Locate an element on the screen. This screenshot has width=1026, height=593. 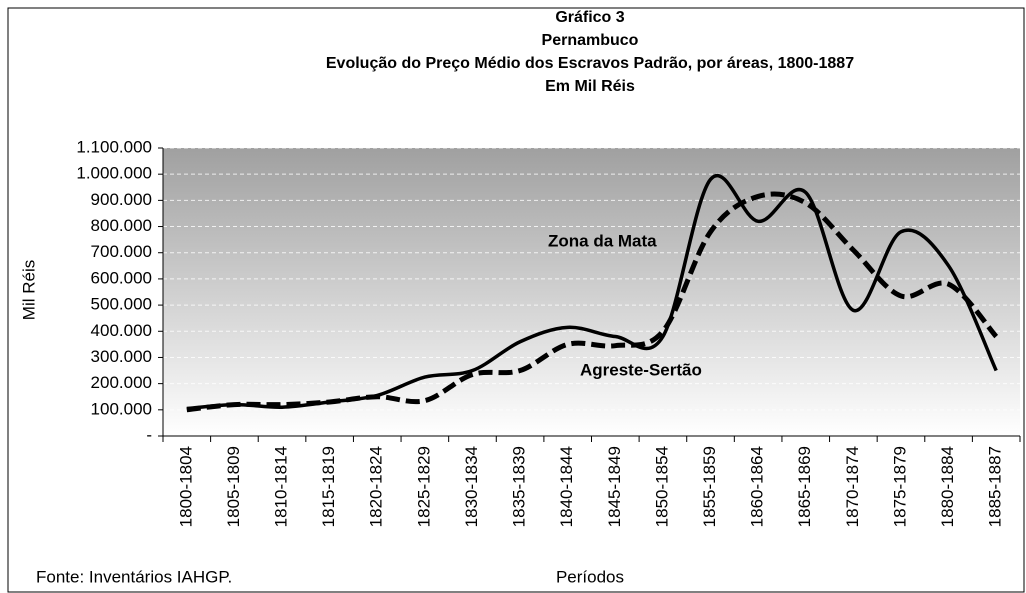
x-tick-label: 1800-1804 is located at coordinates (185, 486).